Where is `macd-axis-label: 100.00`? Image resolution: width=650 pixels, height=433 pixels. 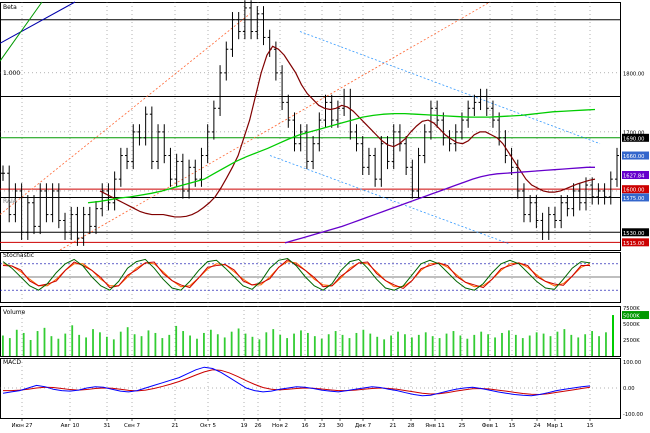 macd-axis-label: 100.00 is located at coordinates (632, 363).